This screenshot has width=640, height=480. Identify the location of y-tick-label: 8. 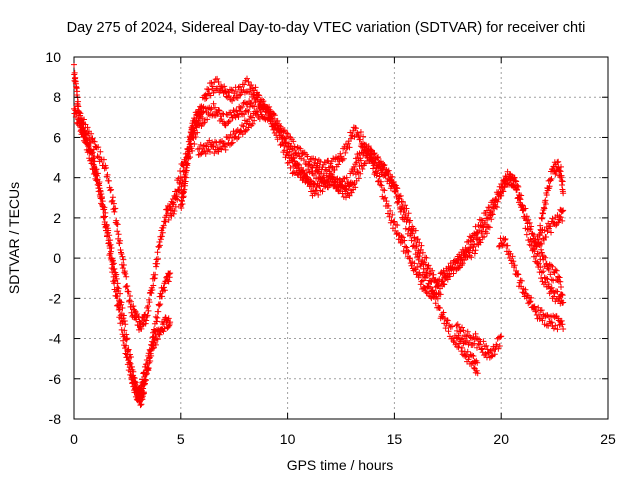
(57, 97).